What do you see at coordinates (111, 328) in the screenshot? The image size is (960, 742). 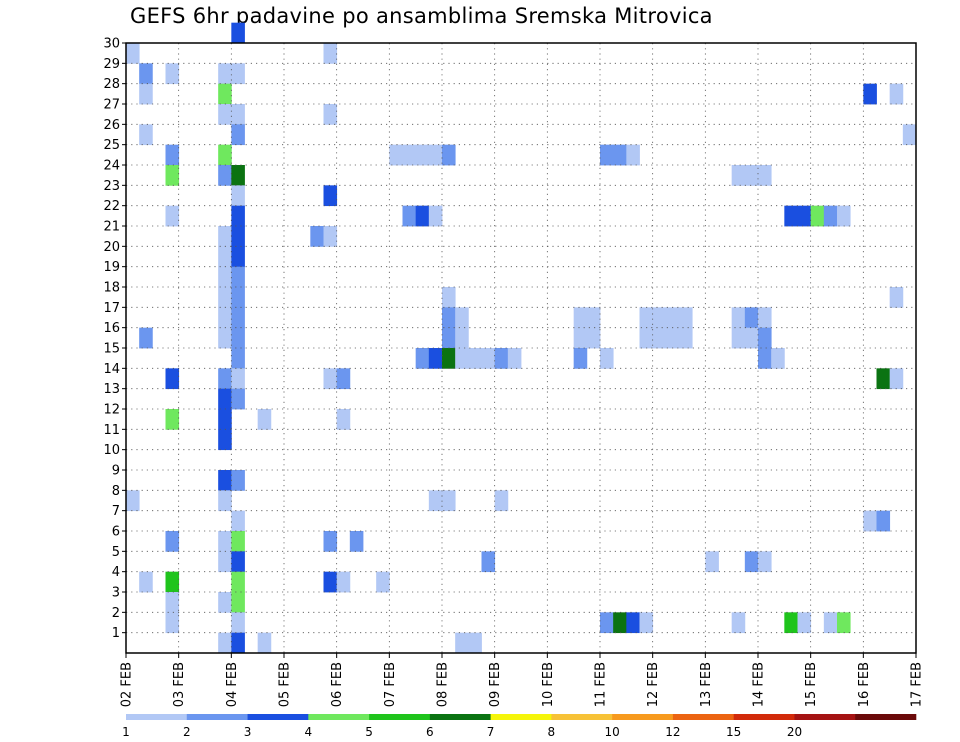 I see `y-tick-label: 16` at bounding box center [111, 328].